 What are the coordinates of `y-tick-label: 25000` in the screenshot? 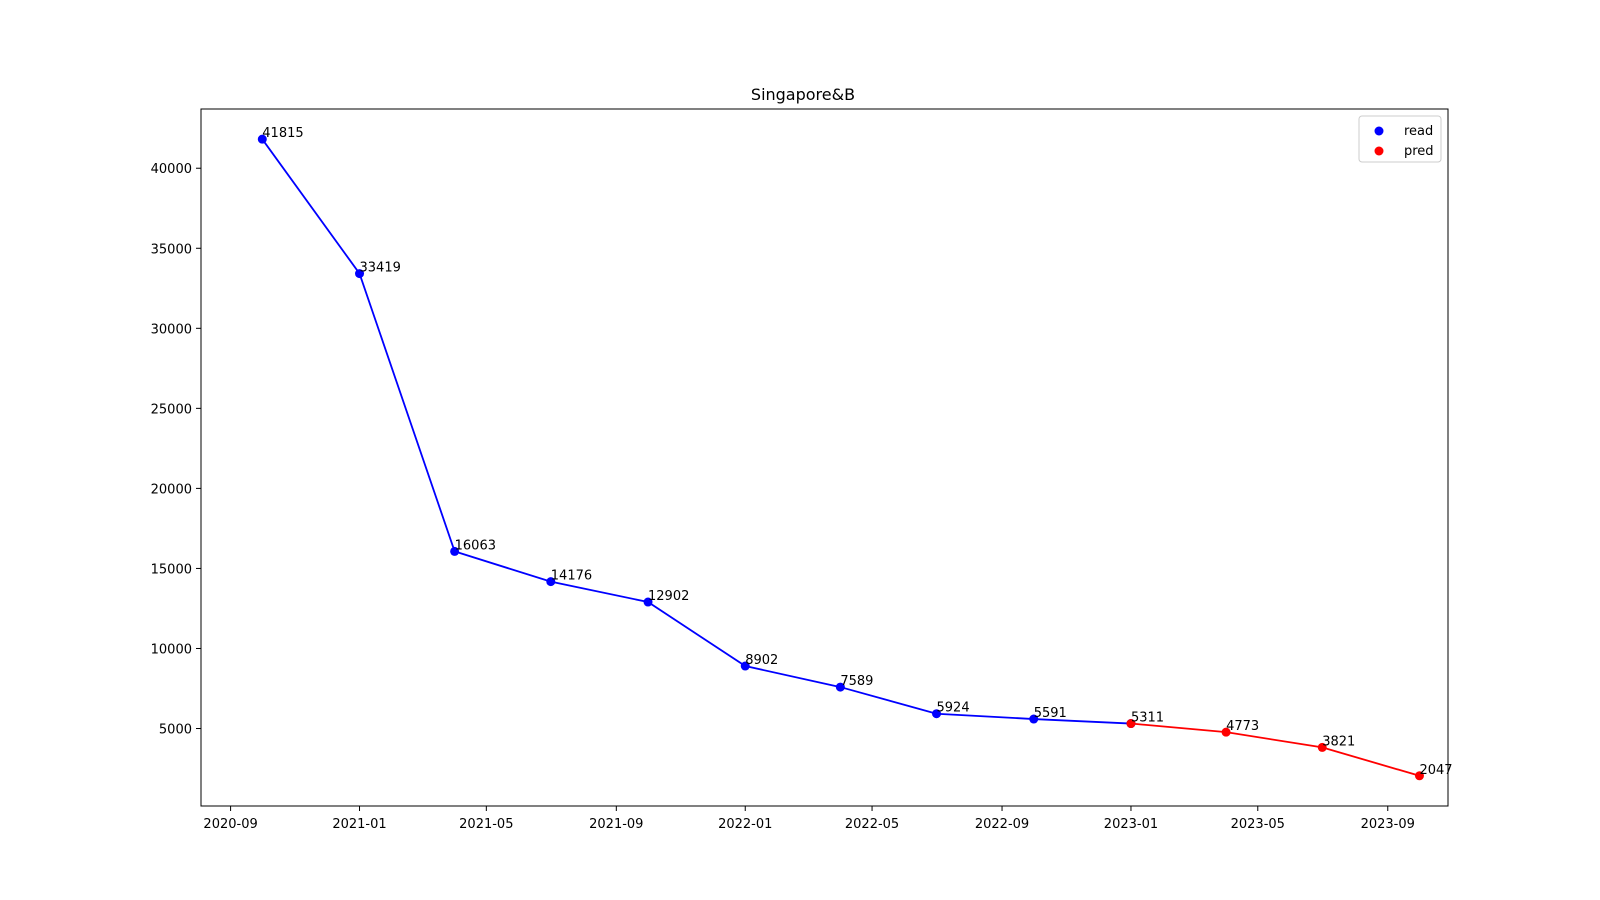 It's located at (171, 409).